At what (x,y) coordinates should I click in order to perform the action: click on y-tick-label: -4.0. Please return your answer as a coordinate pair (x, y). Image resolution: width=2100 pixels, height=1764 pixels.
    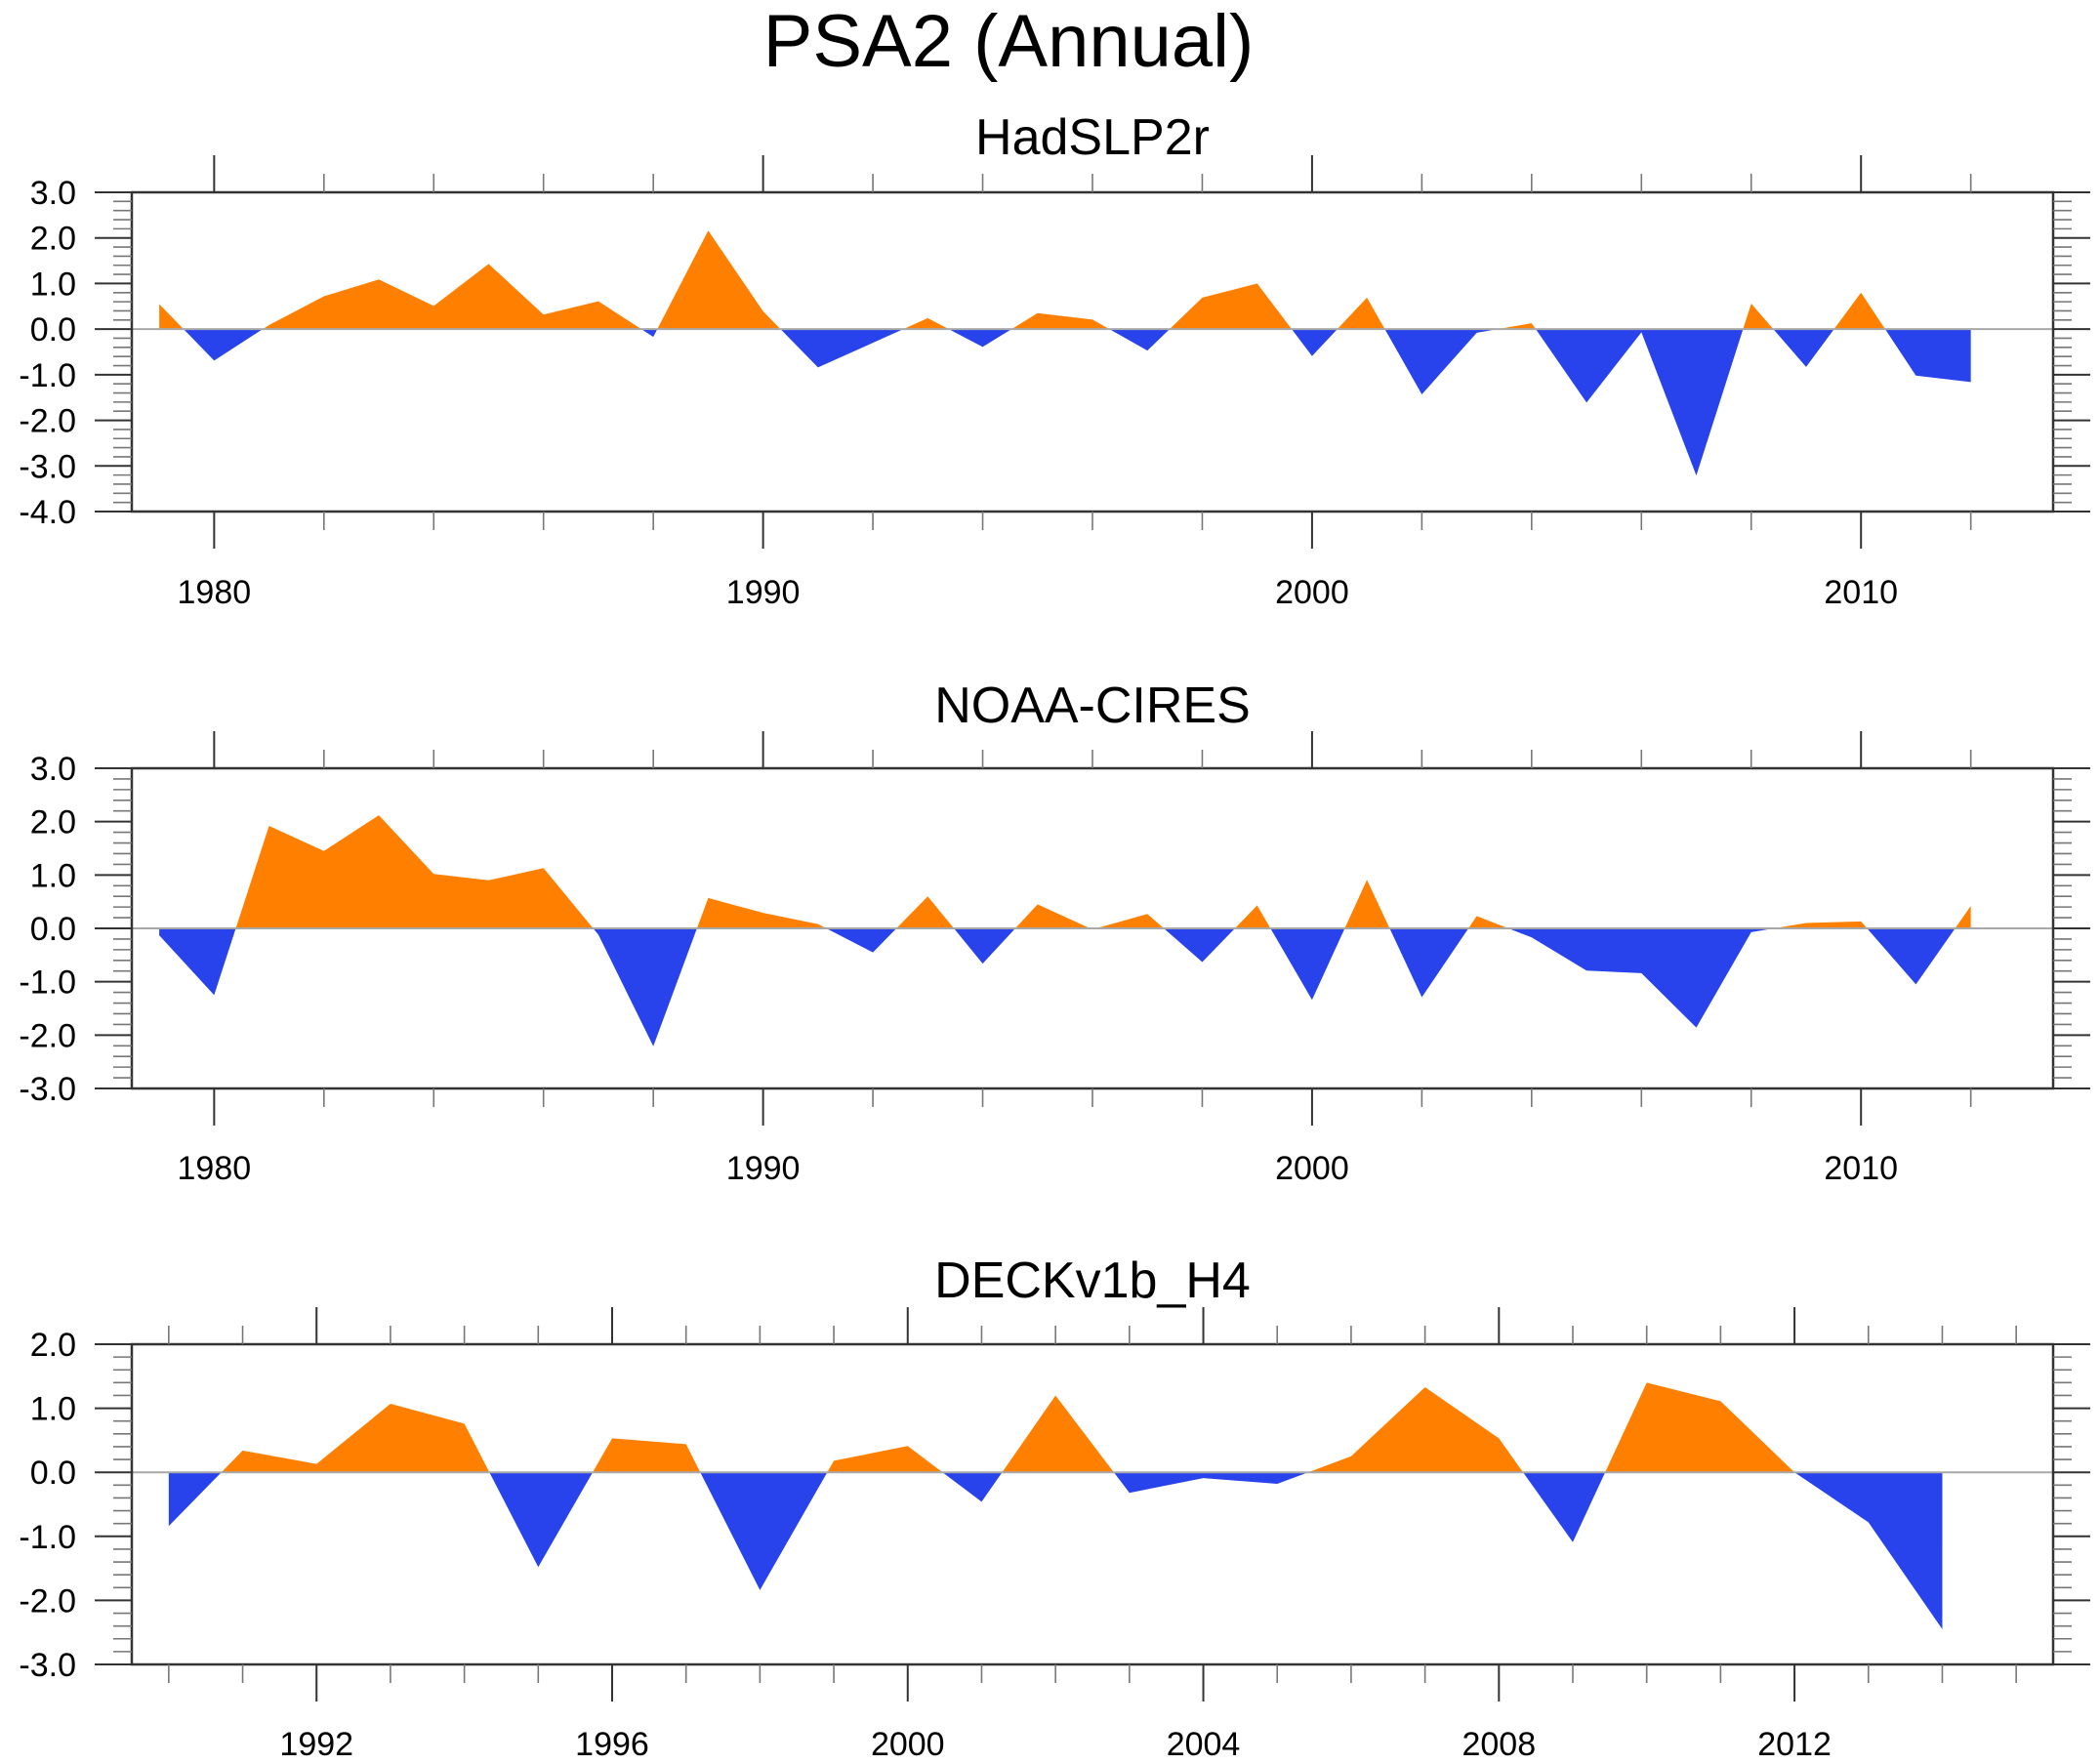
    Looking at the image, I should click on (47, 512).